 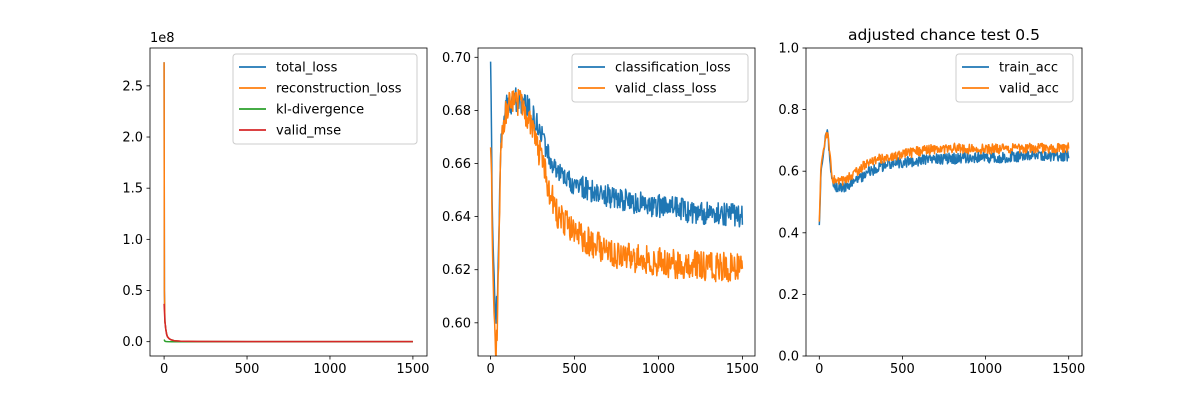 I want to click on y-tick-label: 1.5, so click(x=132, y=189).